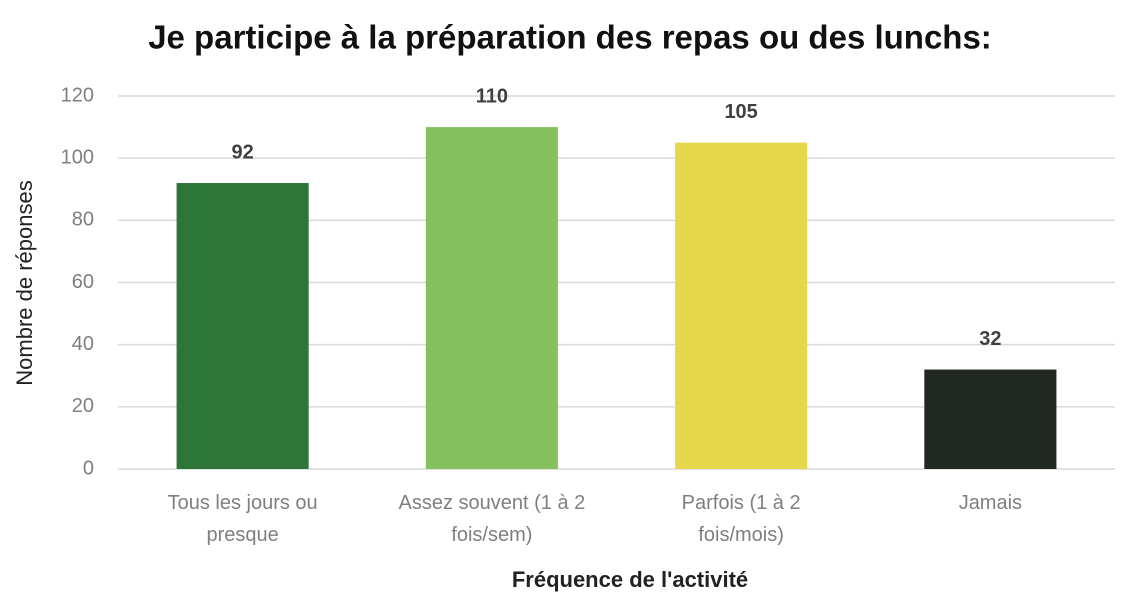 The height and width of the screenshot is (595, 1130). What do you see at coordinates (77, 157) in the screenshot?
I see `y-tick-label: 100` at bounding box center [77, 157].